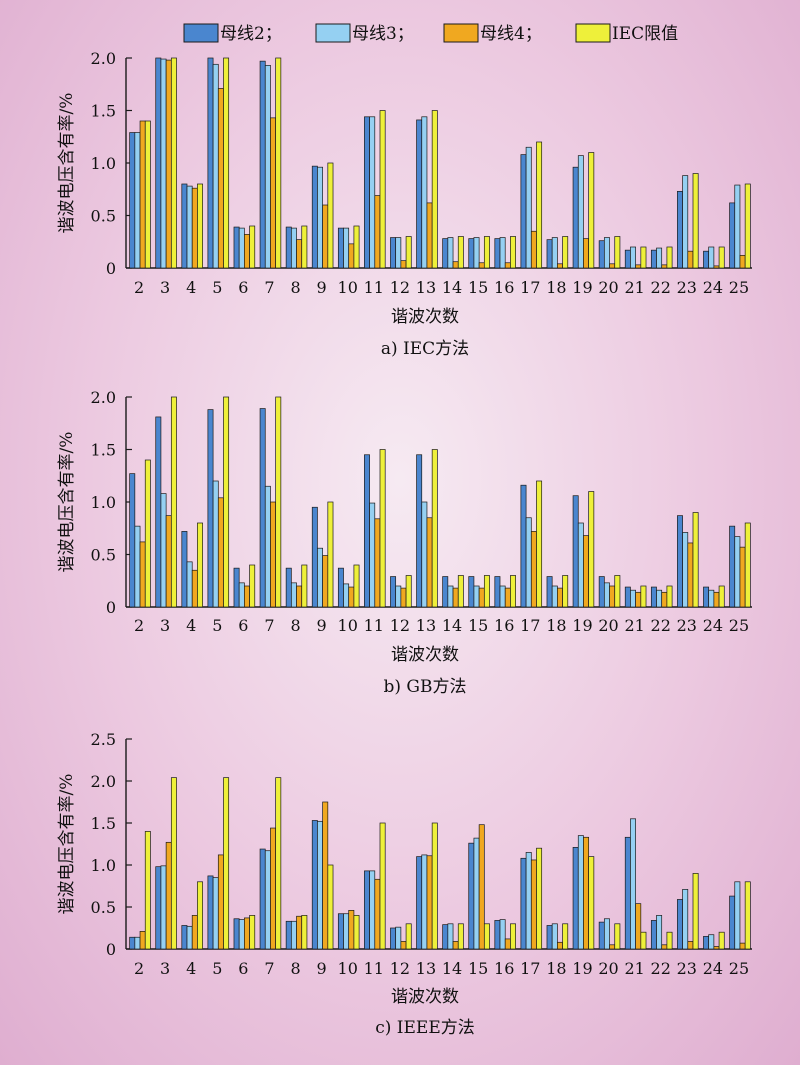 The height and width of the screenshot is (1065, 800). Describe the element at coordinates (426, 625) in the screenshot. I see `x-tick-label: 13` at that location.